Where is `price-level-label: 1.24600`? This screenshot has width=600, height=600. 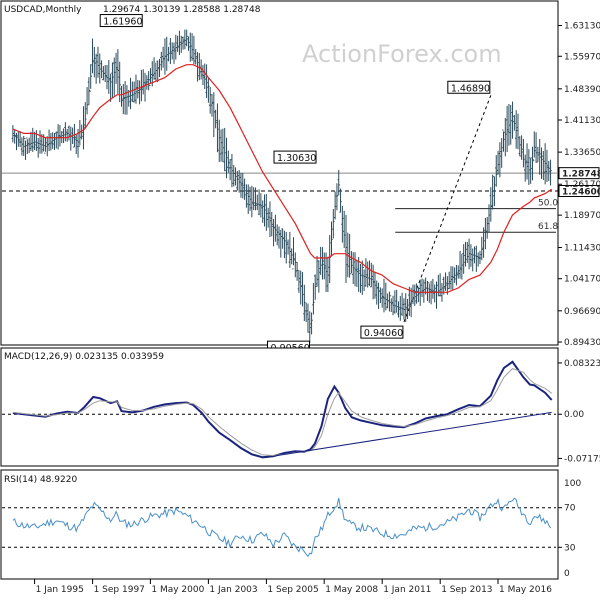 price-level-label: 1.24600 is located at coordinates (581, 192).